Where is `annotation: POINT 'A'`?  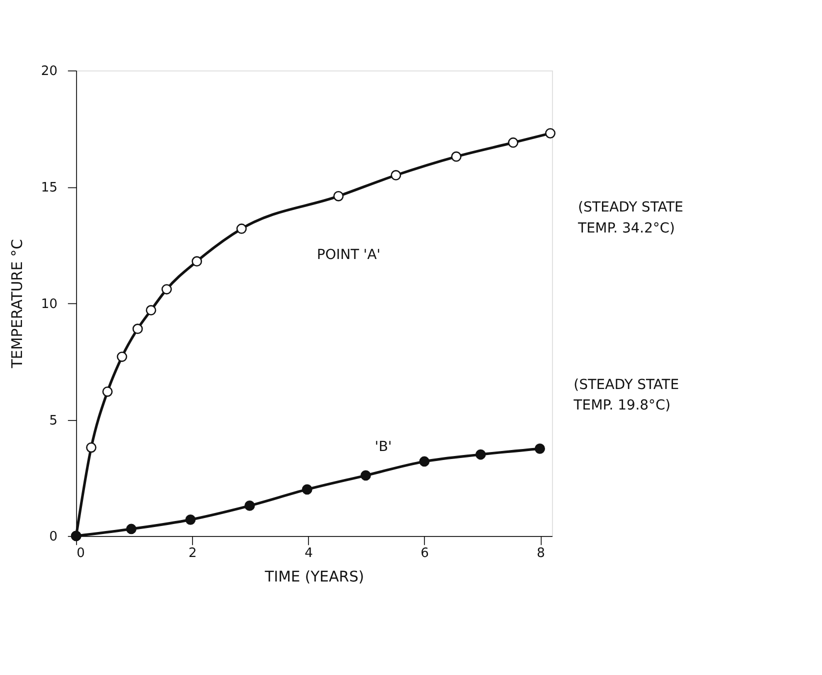
annotation: POINT 'A' is located at coordinates (348, 255).